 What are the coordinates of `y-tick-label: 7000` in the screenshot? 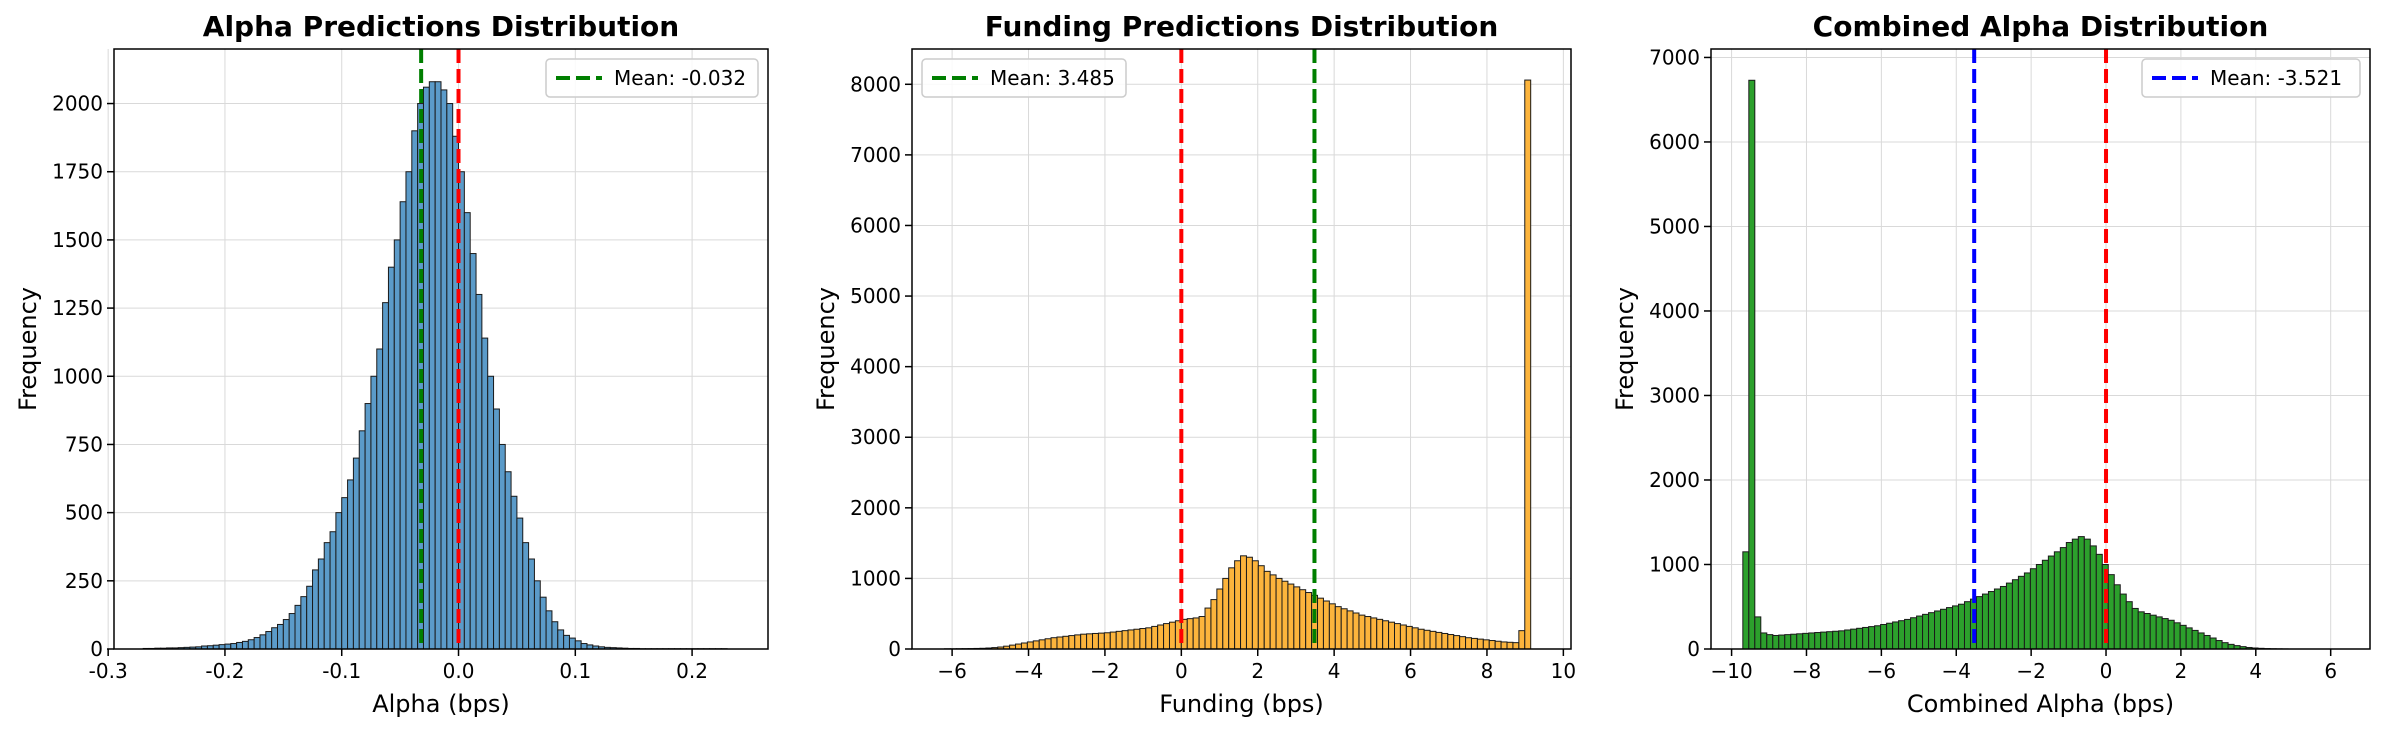 It's located at (1674, 57).